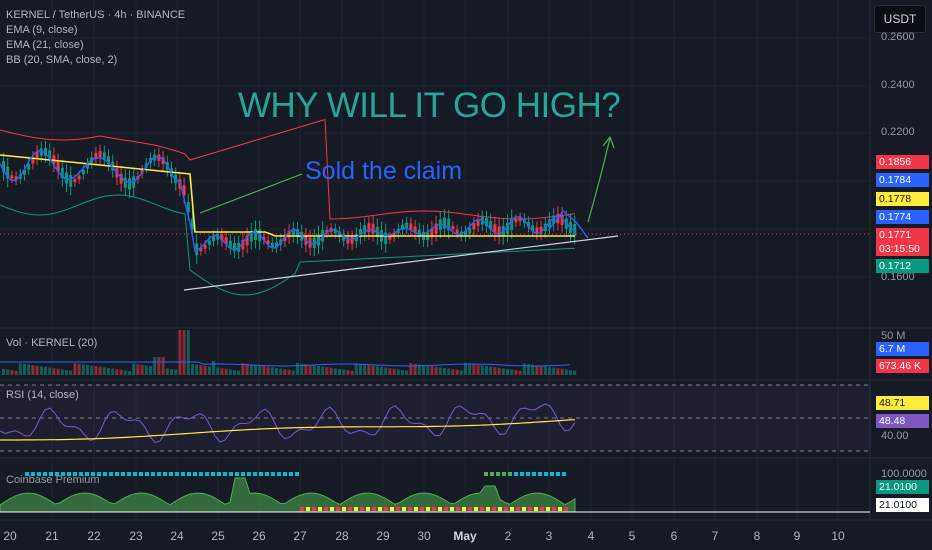 Image resolution: width=932 pixels, height=550 pixels. What do you see at coordinates (53, 480) in the screenshot?
I see `premium-legend: Coinbase Premium` at bounding box center [53, 480].